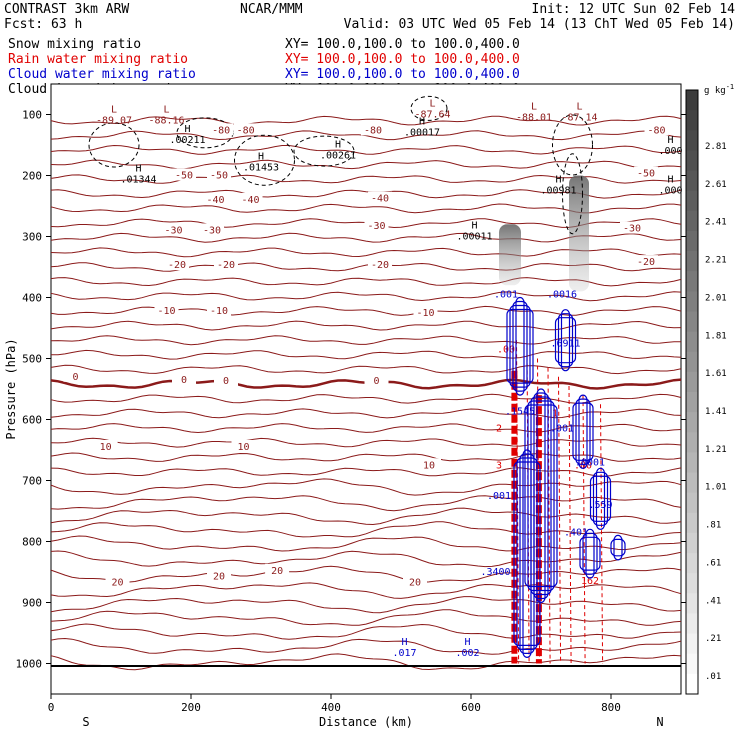 This screenshot has width=740, height=740. I want to click on extrema-value: .00981, so click(558, 191).